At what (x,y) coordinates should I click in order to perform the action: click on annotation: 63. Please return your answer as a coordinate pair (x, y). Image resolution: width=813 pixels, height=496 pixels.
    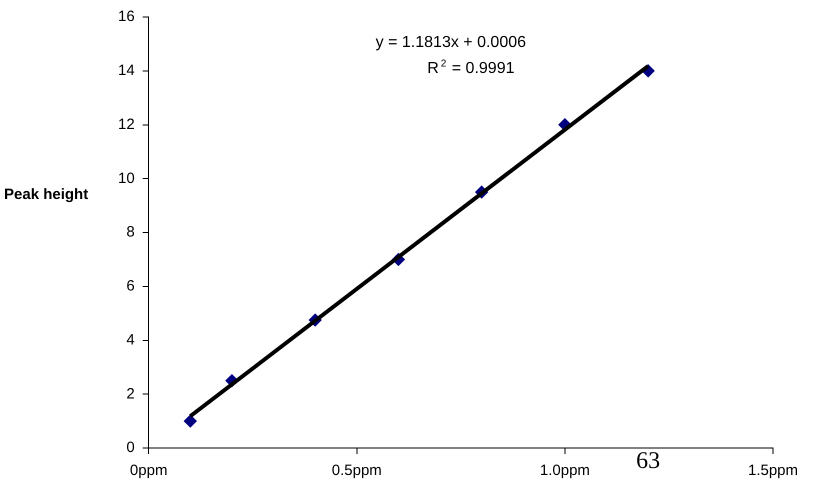
    Looking at the image, I should click on (648, 461).